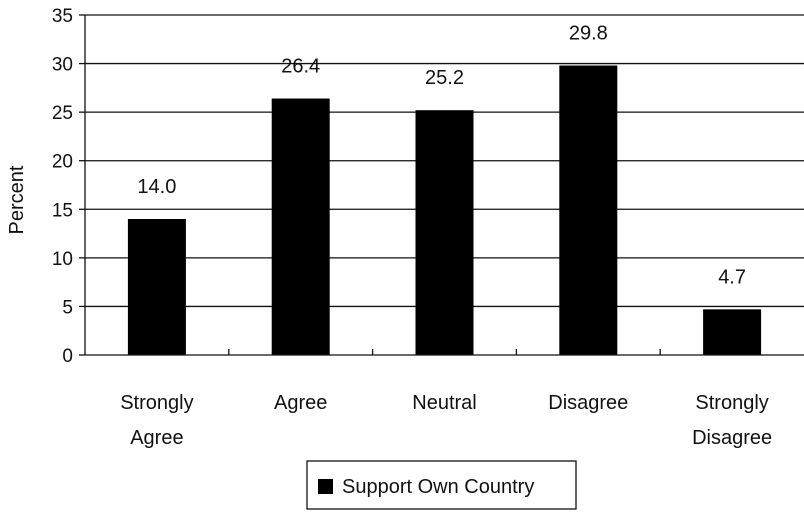 The height and width of the screenshot is (512, 804). I want to click on y-tick-label: 15, so click(62, 210).